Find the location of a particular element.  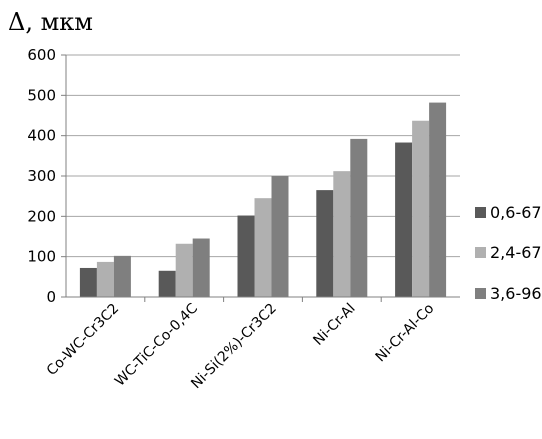

y-tick-label: 0 is located at coordinates (51, 297).